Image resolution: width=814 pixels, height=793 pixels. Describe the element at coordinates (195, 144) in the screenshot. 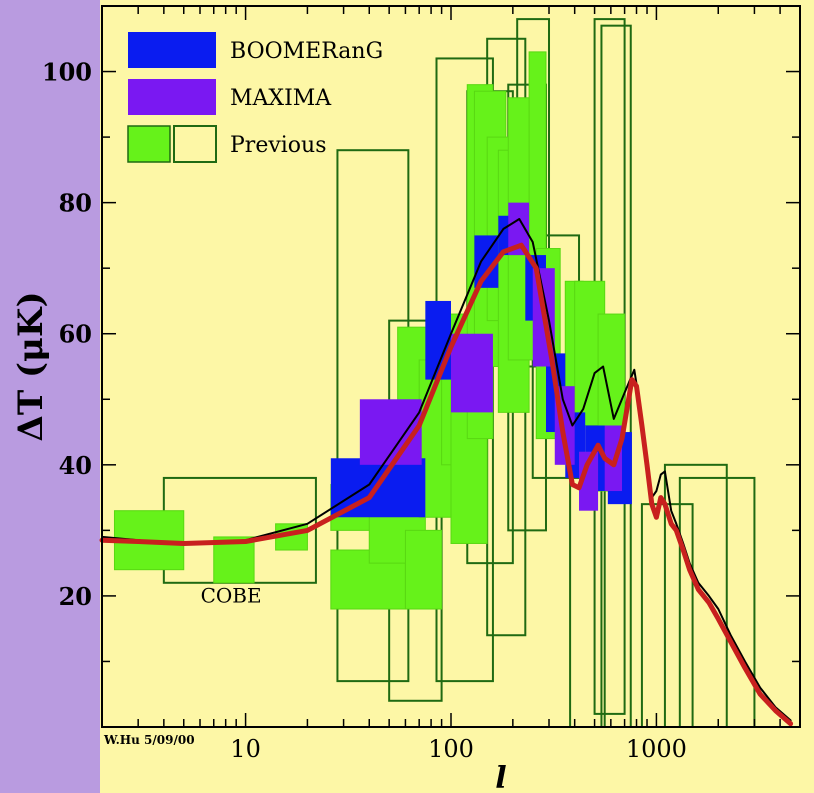

I see `legend-swatch-previous-outline` at that location.